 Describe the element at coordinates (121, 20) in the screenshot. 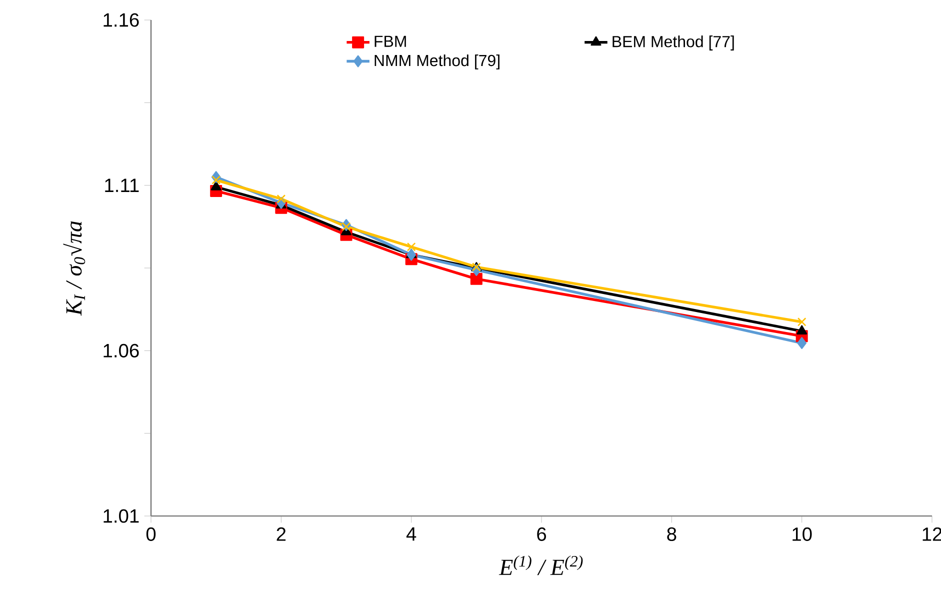

I see `y-tick-label: 1.16` at that location.